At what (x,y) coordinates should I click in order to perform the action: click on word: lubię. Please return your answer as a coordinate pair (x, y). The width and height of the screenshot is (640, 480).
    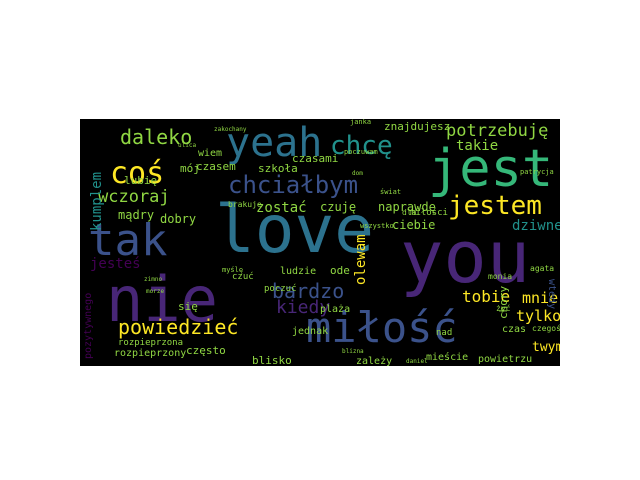
    Looking at the image, I should click on (141, 180).